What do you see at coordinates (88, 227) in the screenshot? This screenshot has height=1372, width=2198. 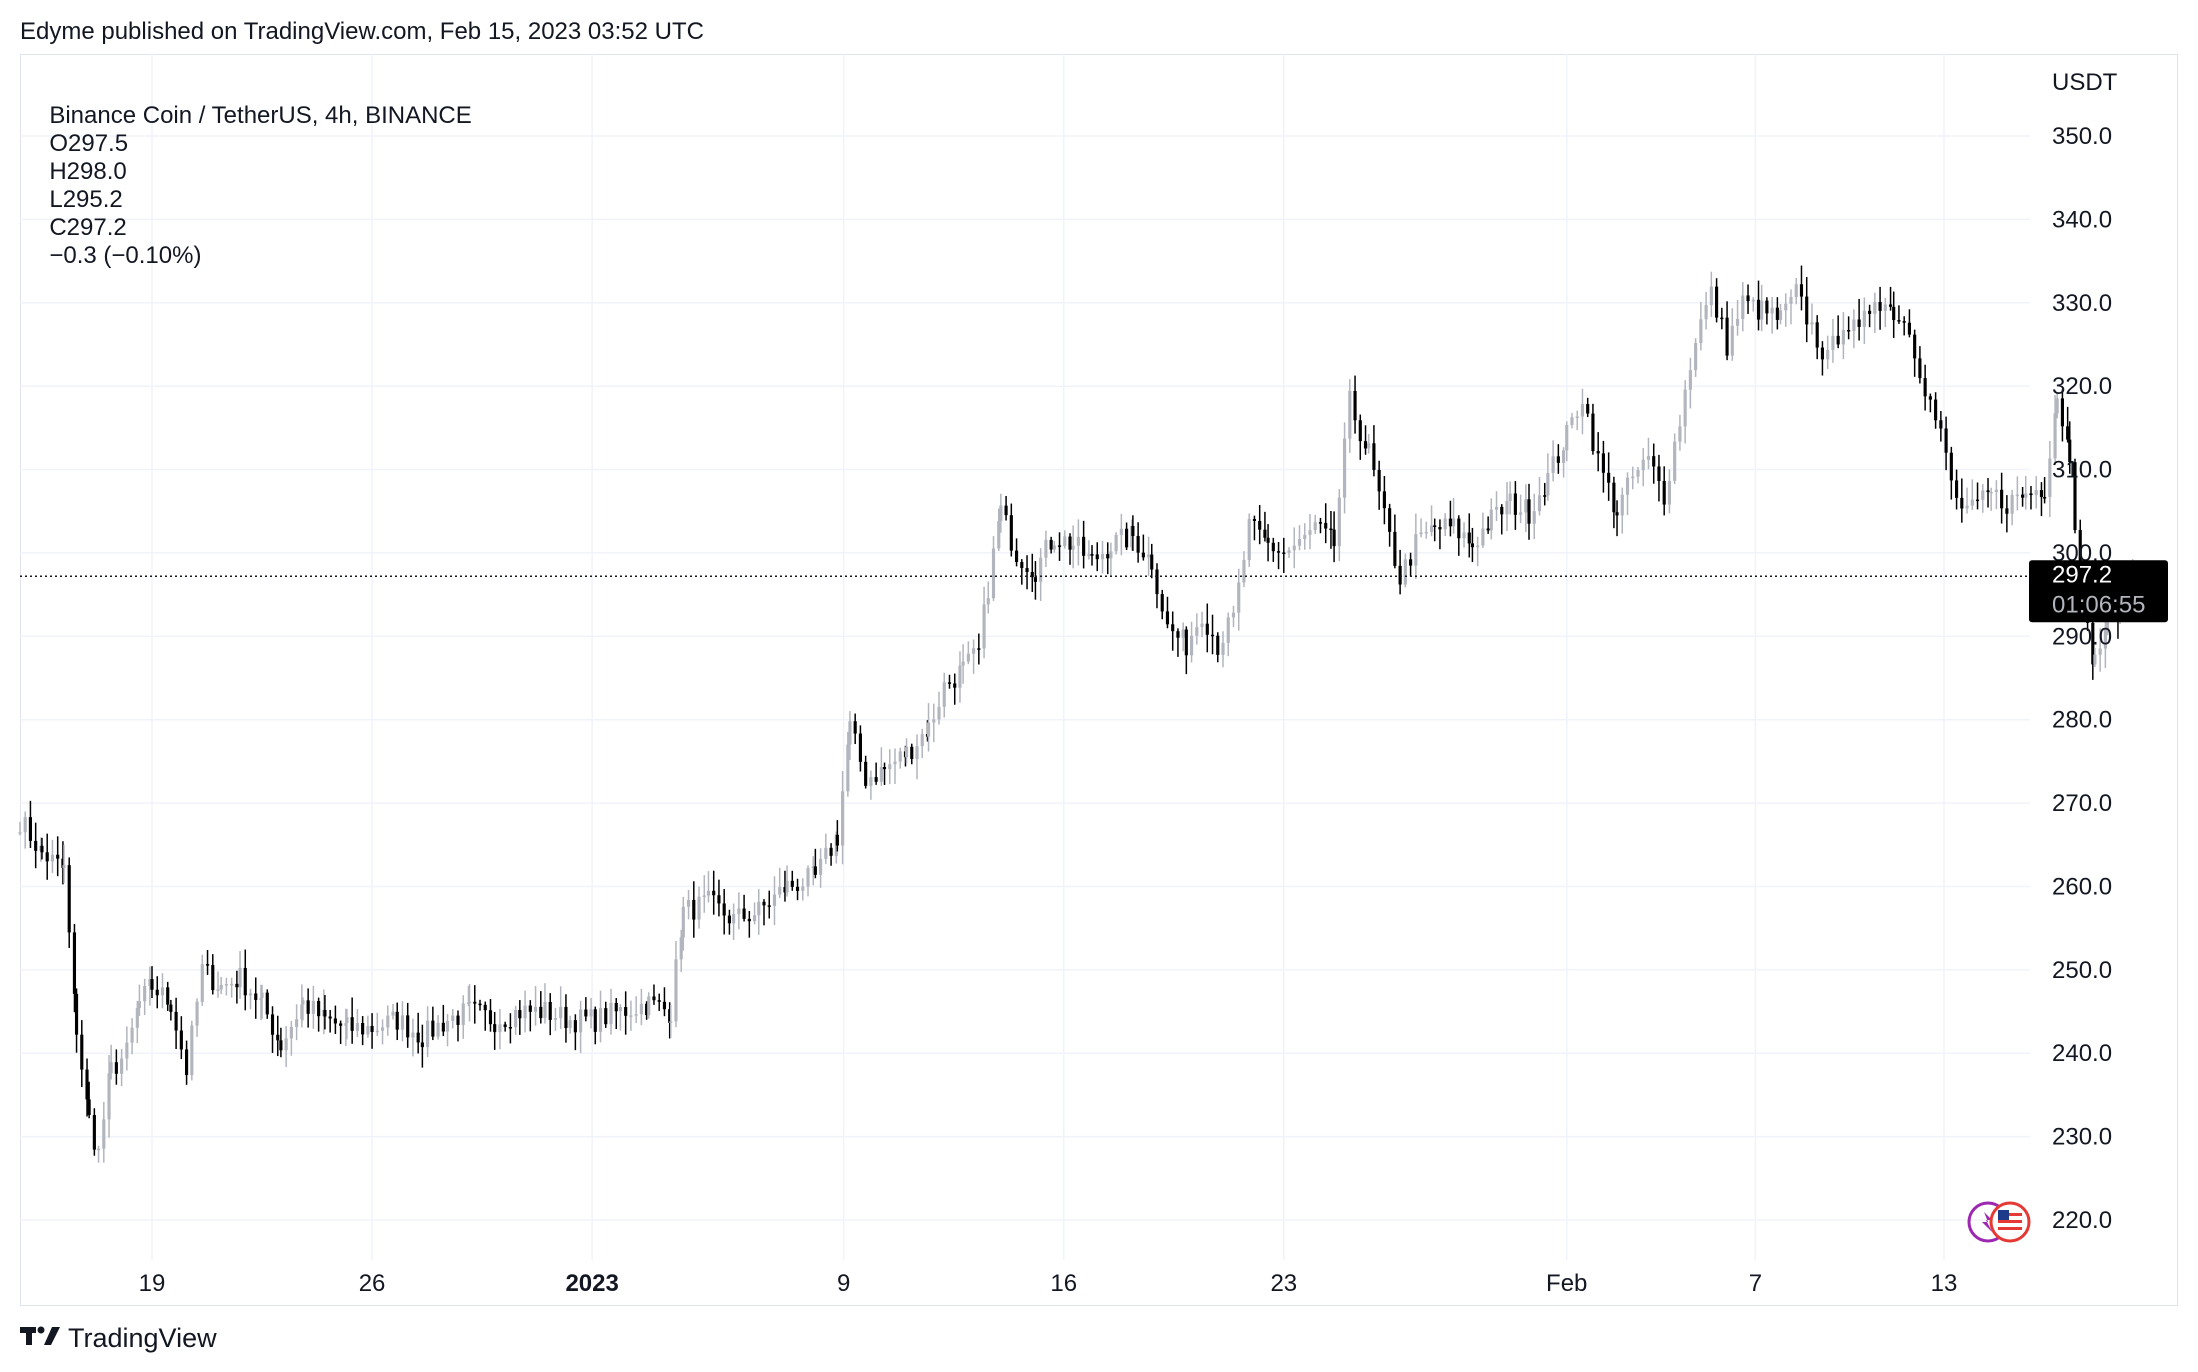 I see `legend-close: C297.2` at bounding box center [88, 227].